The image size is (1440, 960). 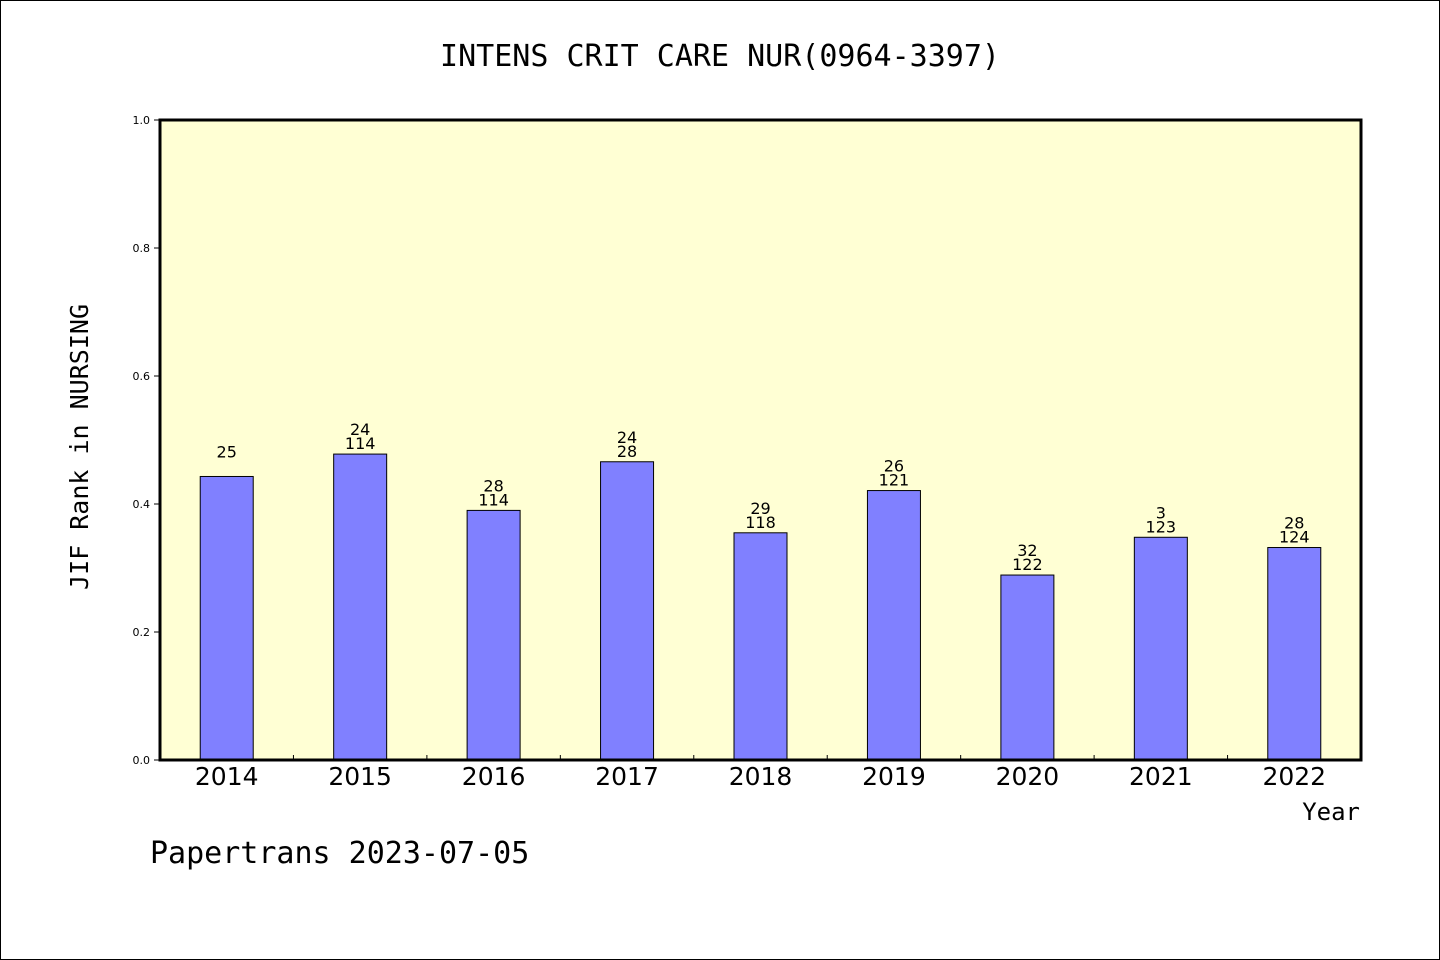 What do you see at coordinates (142, 120) in the screenshot?
I see `y-tick-label: 1.0` at bounding box center [142, 120].